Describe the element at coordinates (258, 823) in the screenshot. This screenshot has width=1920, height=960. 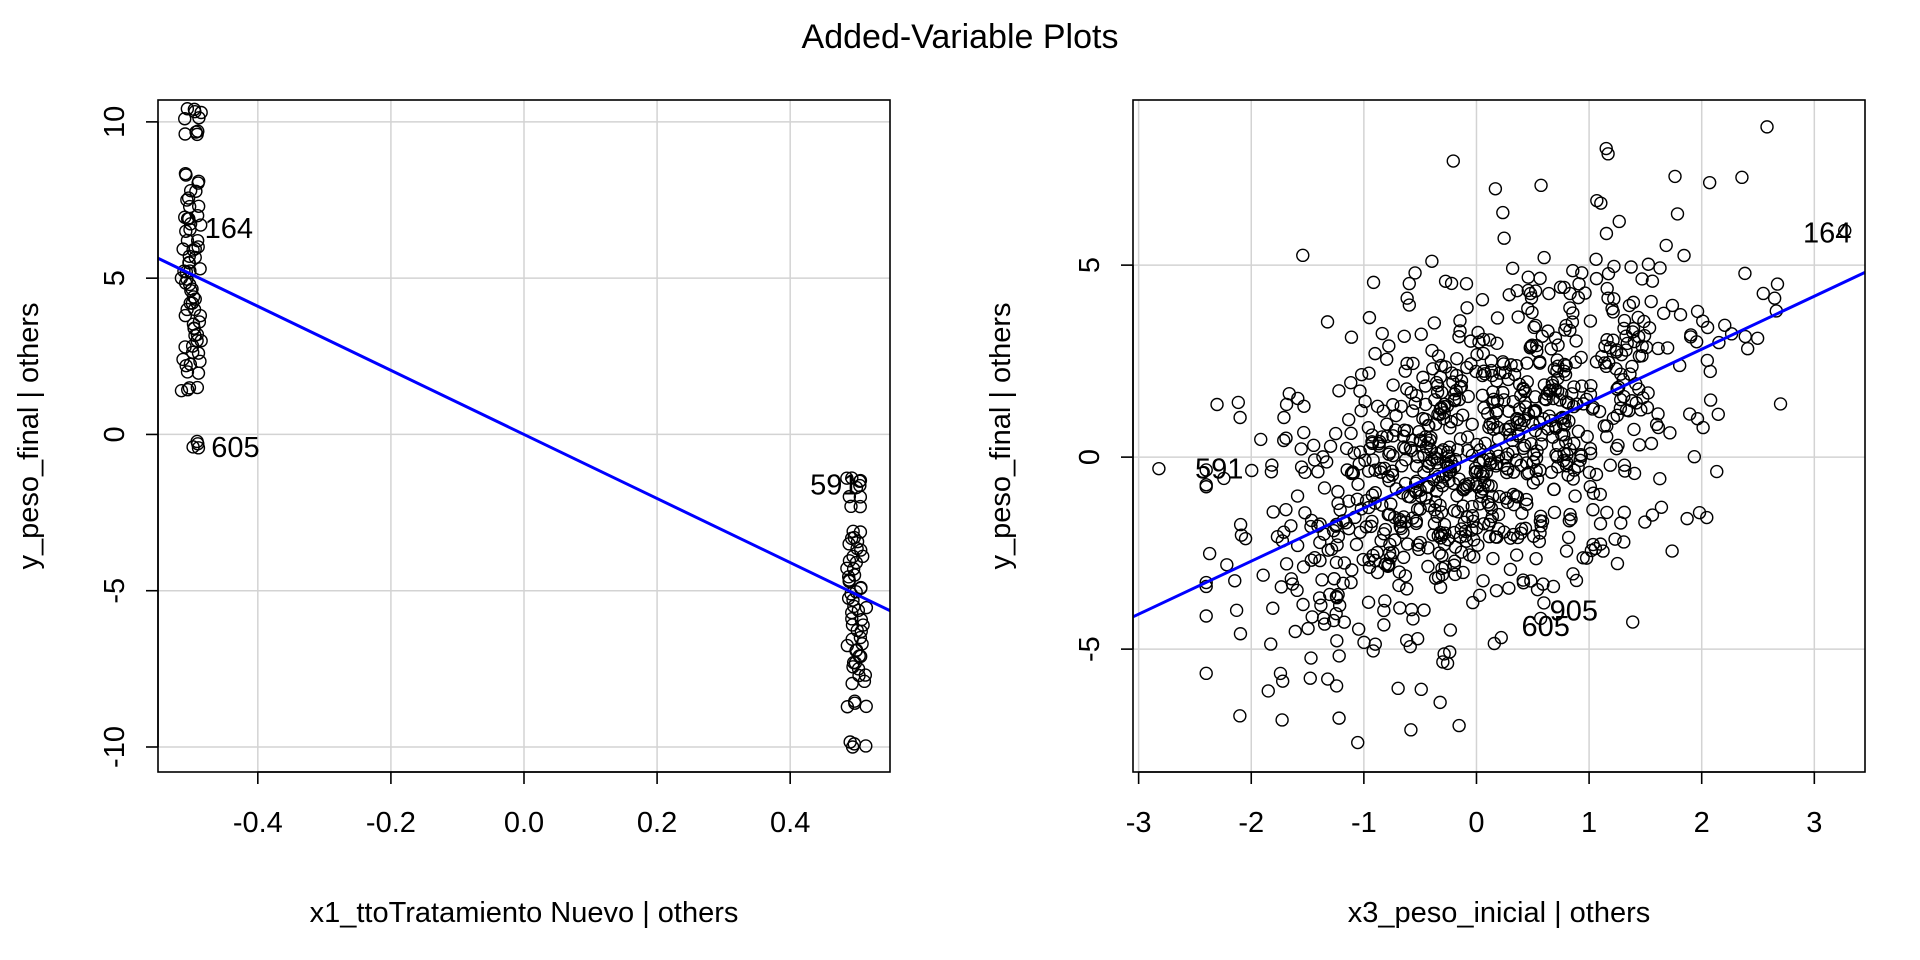
I see `x-tick-label: -0.4` at that location.